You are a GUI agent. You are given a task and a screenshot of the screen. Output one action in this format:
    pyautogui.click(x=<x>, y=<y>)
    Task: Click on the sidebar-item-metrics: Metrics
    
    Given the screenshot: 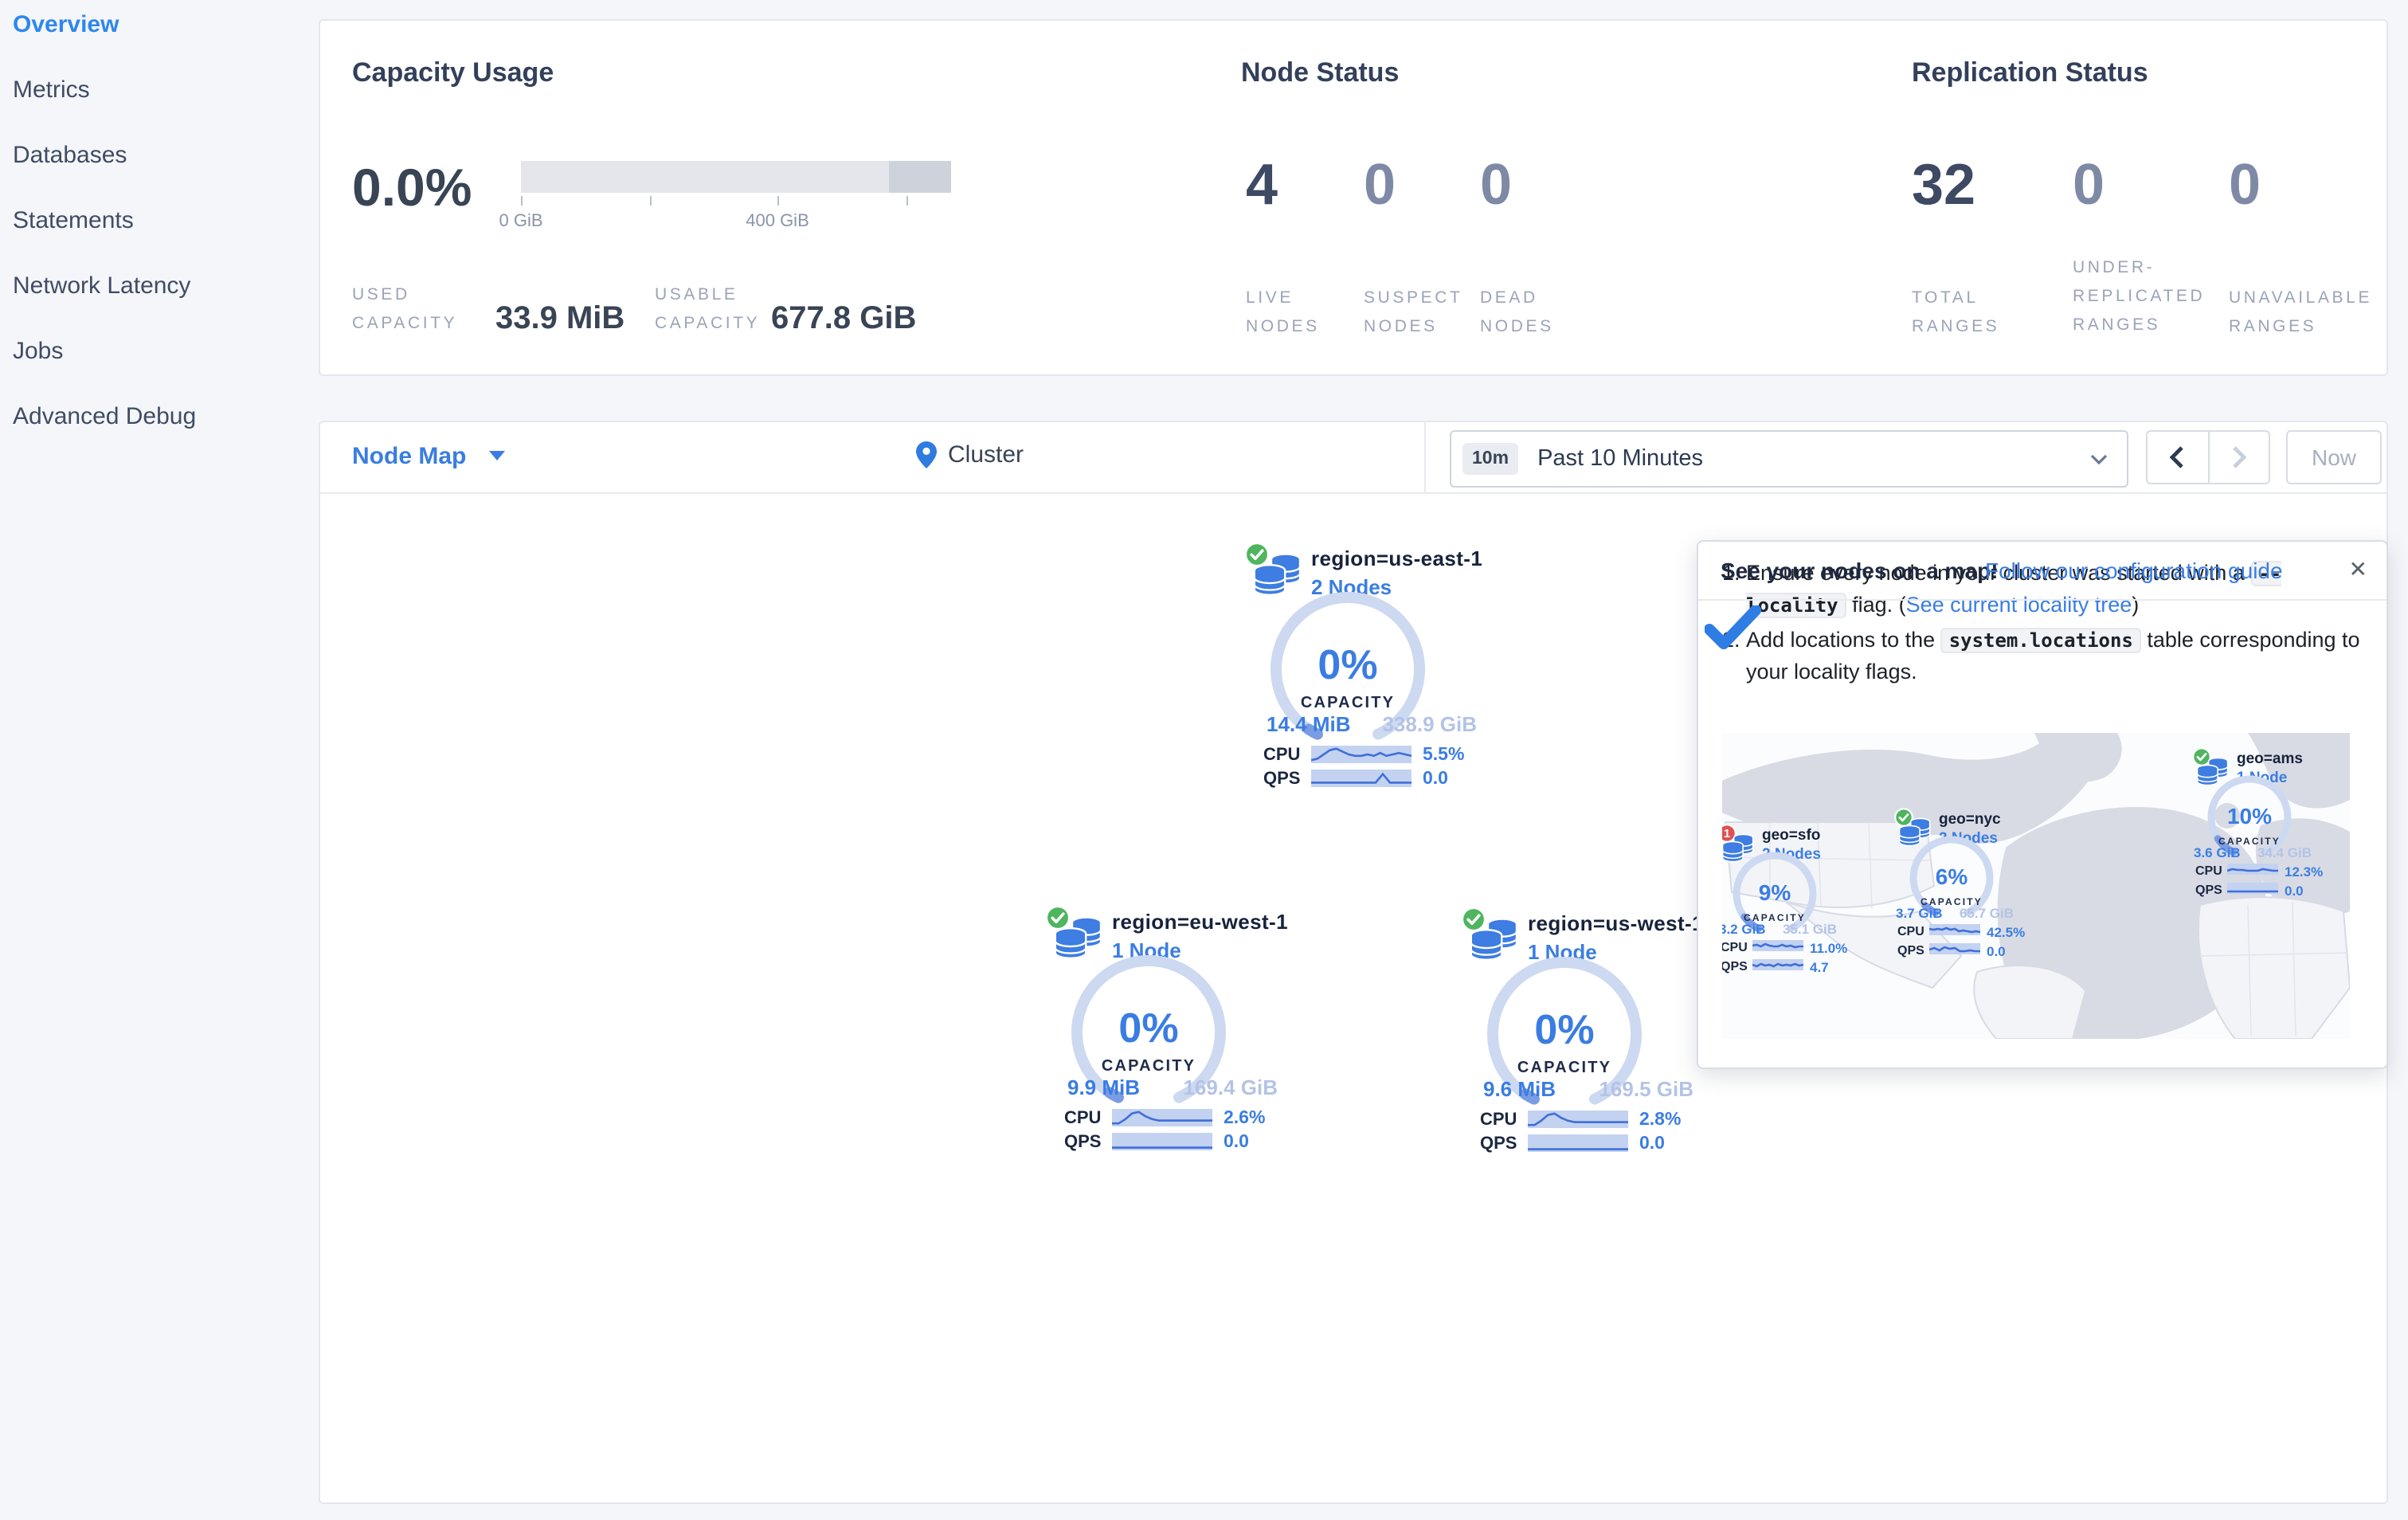 What is the action you would take?
    pyautogui.click(x=52, y=90)
    